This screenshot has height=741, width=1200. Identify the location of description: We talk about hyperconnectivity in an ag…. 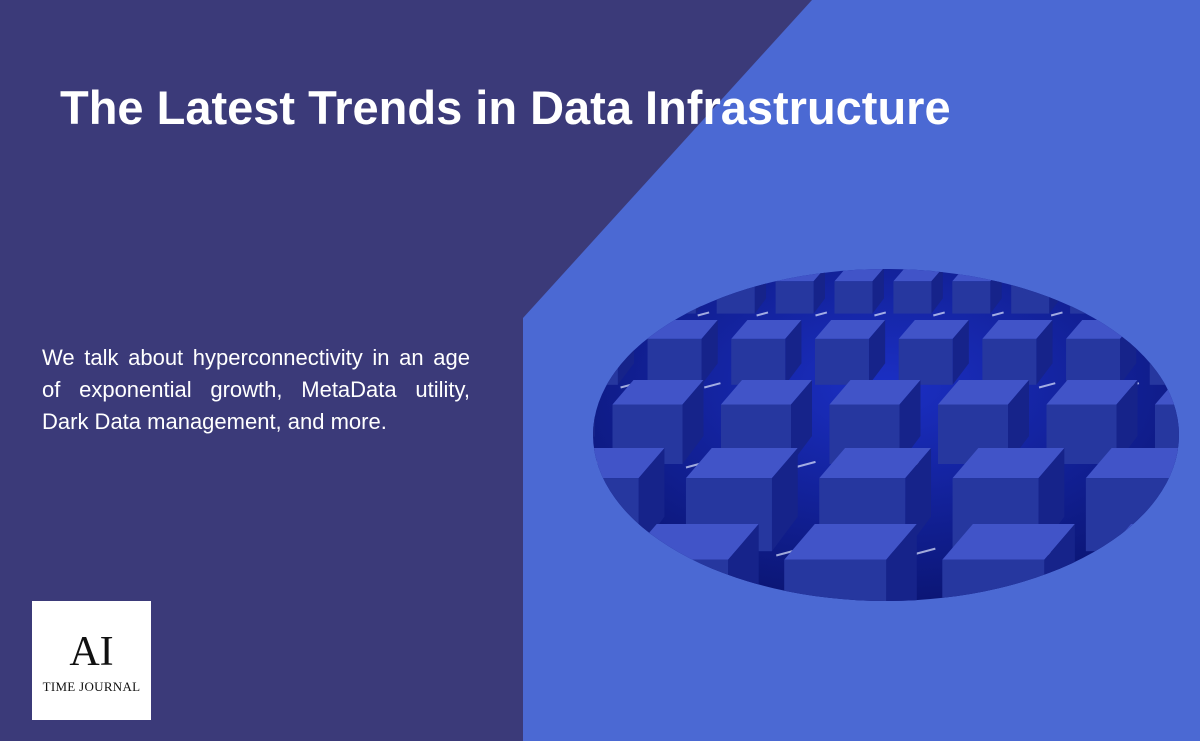
(256, 389).